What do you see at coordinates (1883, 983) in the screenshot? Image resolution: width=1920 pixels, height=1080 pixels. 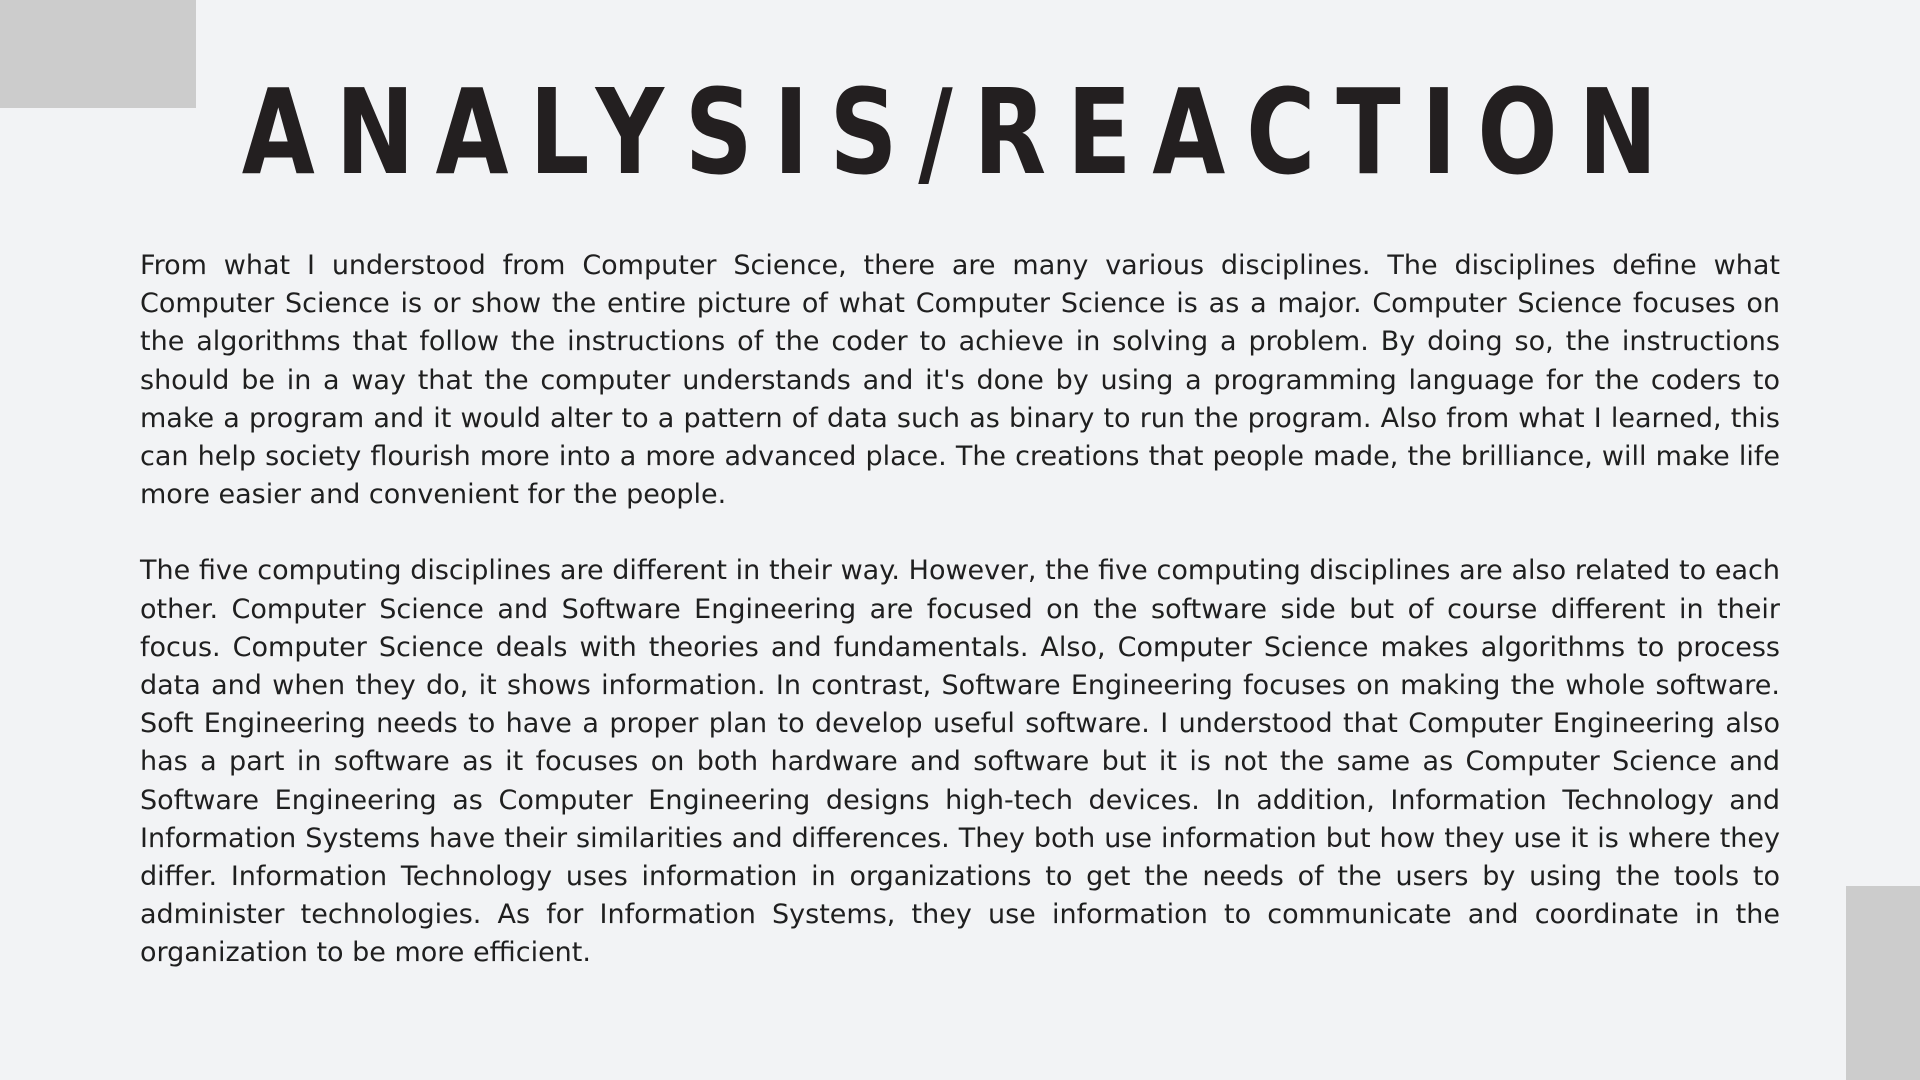 I see `decorative-corner-block-bottom-right` at bounding box center [1883, 983].